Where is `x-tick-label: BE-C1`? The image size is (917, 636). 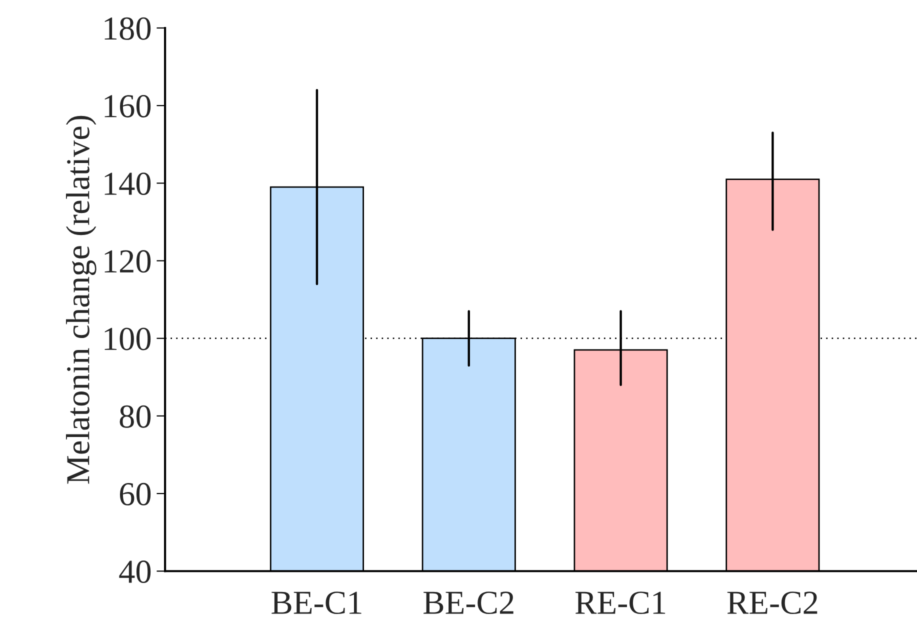 x-tick-label: BE-C1 is located at coordinates (317, 603).